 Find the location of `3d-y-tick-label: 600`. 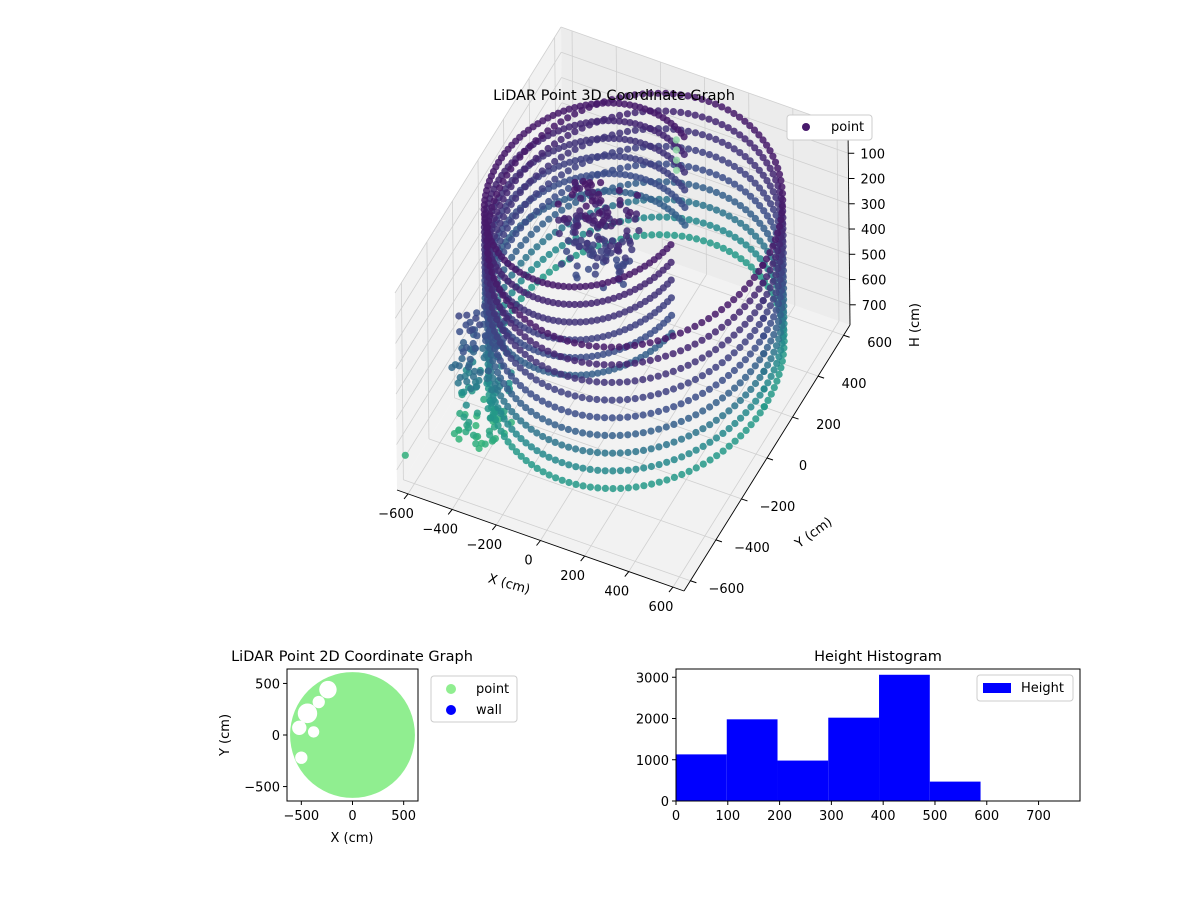

3d-y-tick-label: 600 is located at coordinates (879, 343).